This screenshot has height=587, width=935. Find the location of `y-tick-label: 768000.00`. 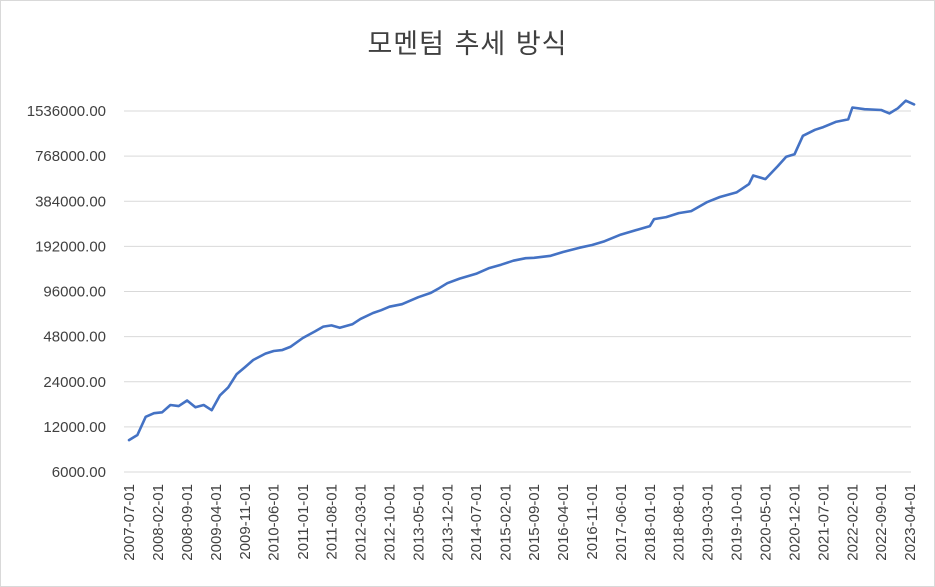

y-tick-label: 768000.00 is located at coordinates (70, 156).